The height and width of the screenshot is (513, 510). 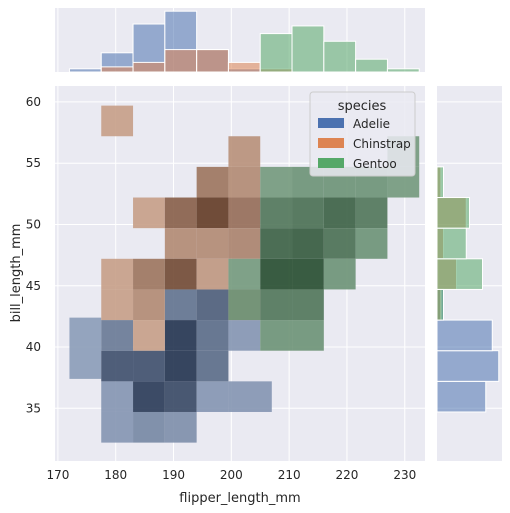 I want to click on x-tick-labels: 170 180 190 200 210 220 230, so click(x=231, y=475).